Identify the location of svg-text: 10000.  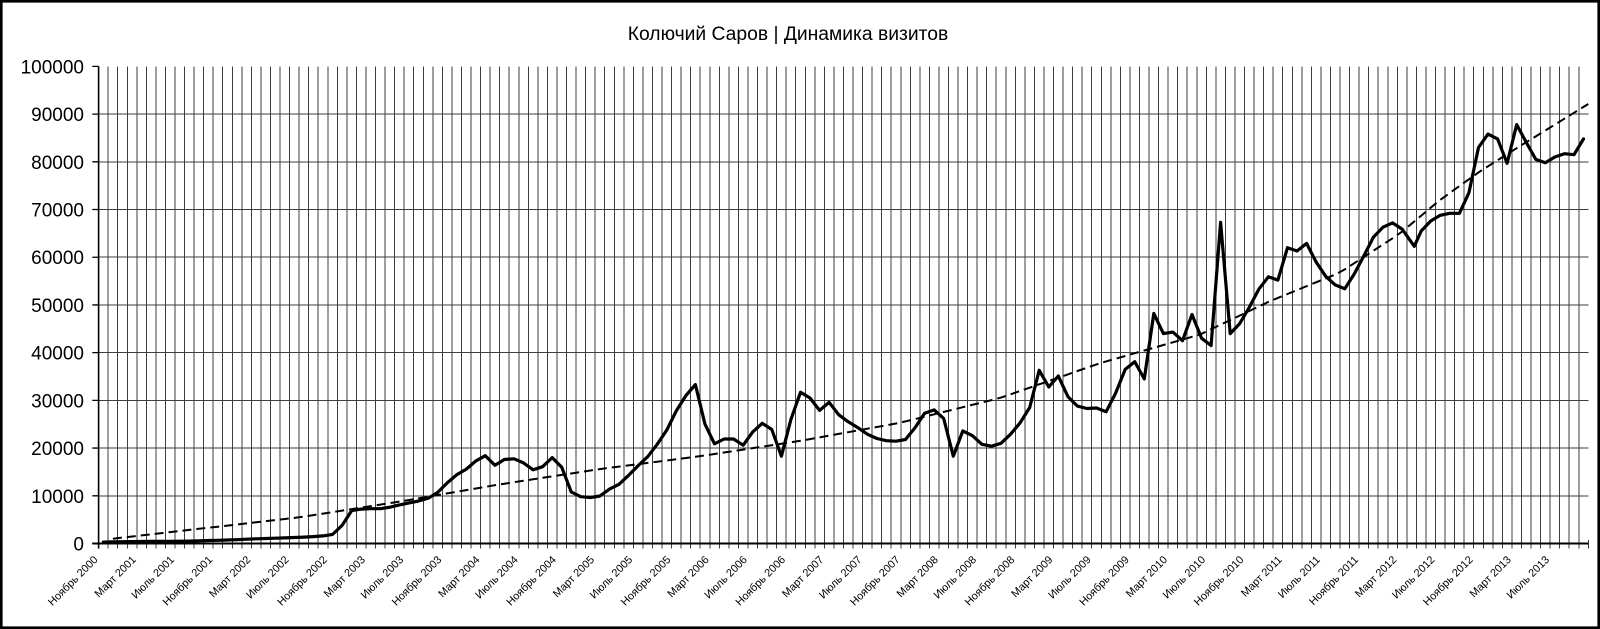
(57, 497).